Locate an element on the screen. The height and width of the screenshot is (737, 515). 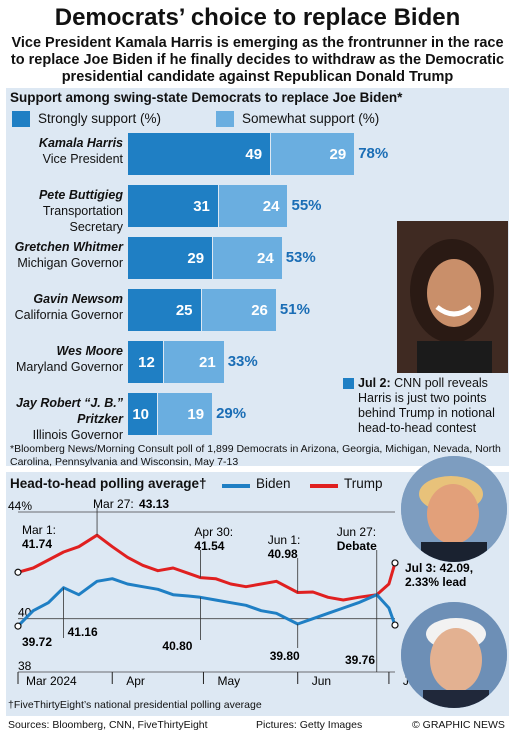
person-label: Kamala Harris Vice President is located at coordinates (66, 151).